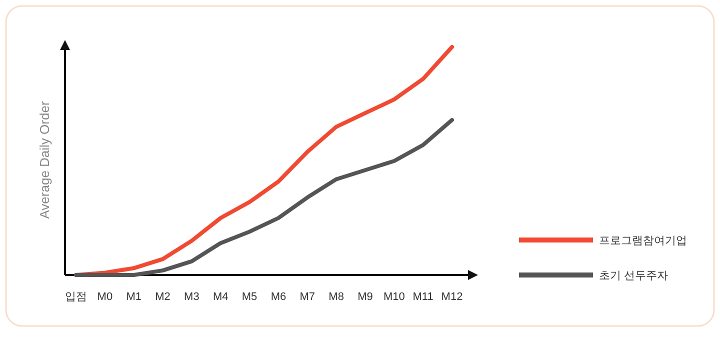 This screenshot has height=338, width=720. Describe the element at coordinates (365, 297) in the screenshot. I see `x-tick-label: M9` at that location.